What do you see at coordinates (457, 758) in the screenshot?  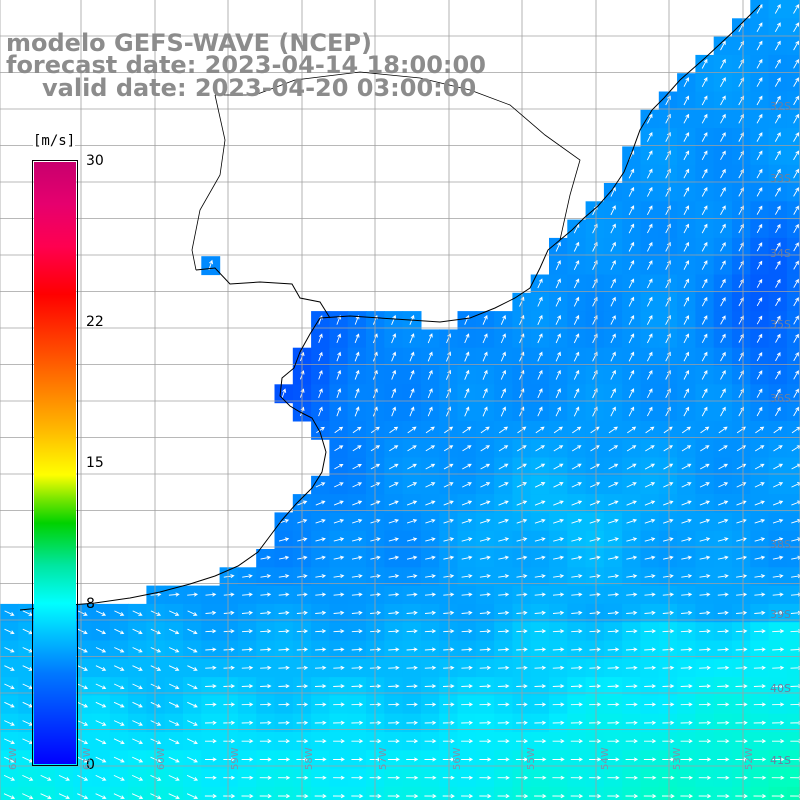 I see `longitude-label: 56W` at bounding box center [457, 758].